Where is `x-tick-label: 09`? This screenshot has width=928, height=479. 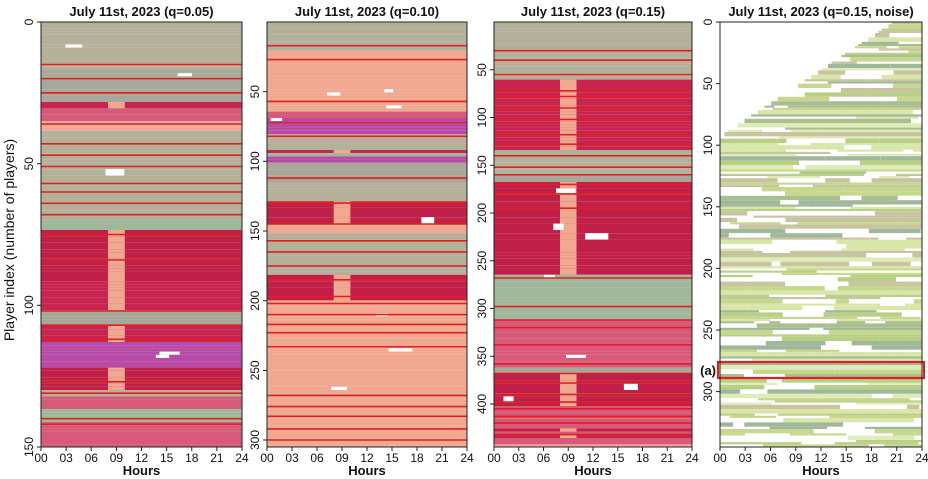 x-tick-label: 09 is located at coordinates (117, 458).